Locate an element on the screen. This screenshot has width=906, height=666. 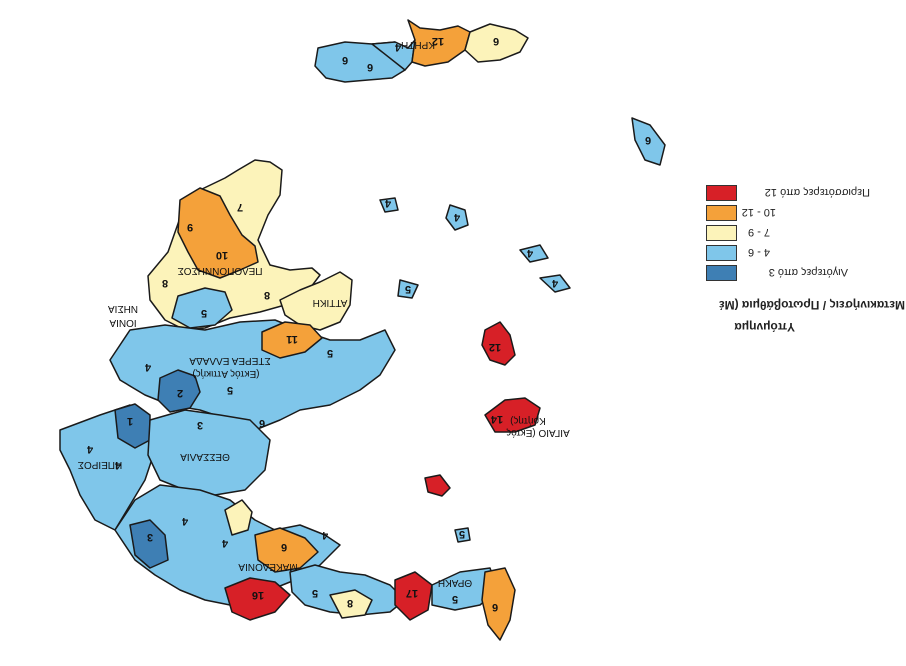
label-thessalia: ΘΕΣΣΑΛΙΑ is located at coordinates (205, 456).